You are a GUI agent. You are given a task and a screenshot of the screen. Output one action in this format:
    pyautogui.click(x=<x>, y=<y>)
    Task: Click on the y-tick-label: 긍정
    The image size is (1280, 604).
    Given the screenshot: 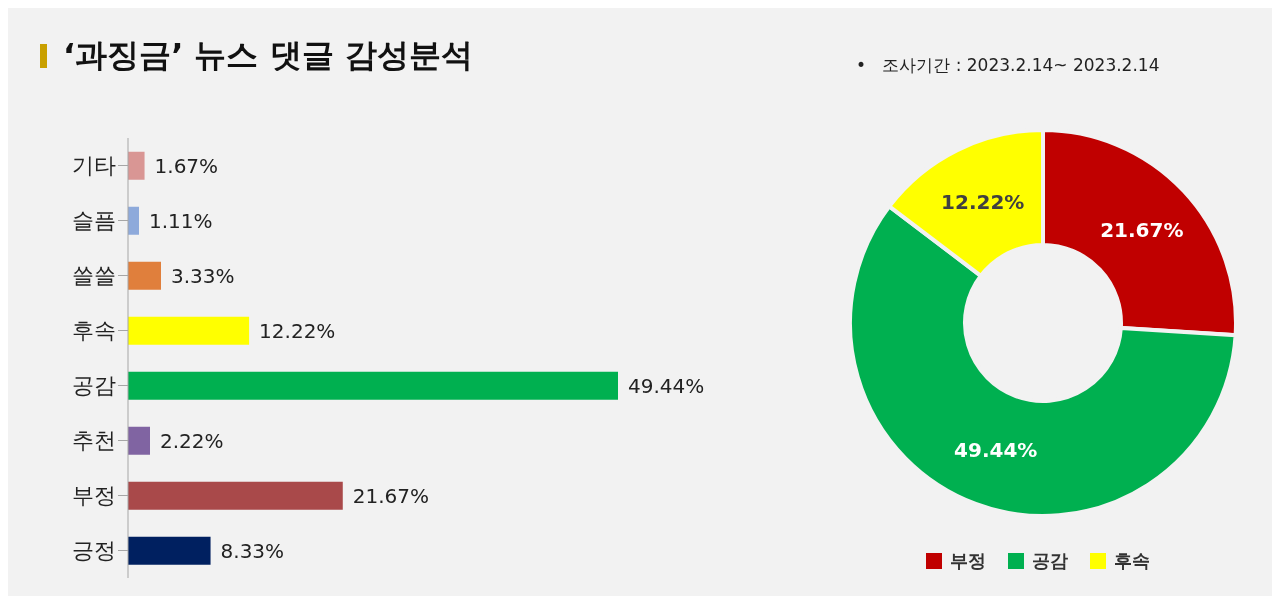 What is the action you would take?
    pyautogui.click(x=94, y=551)
    